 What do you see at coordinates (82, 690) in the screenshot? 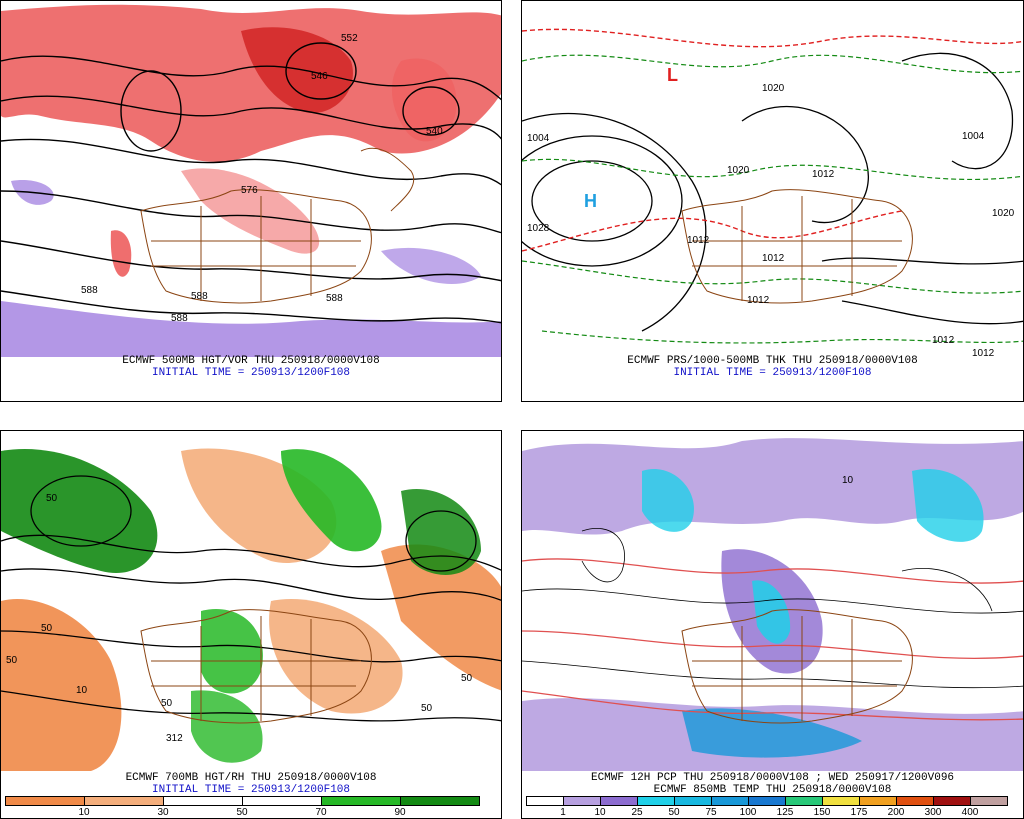
I see `contour-label: 10` at bounding box center [82, 690].